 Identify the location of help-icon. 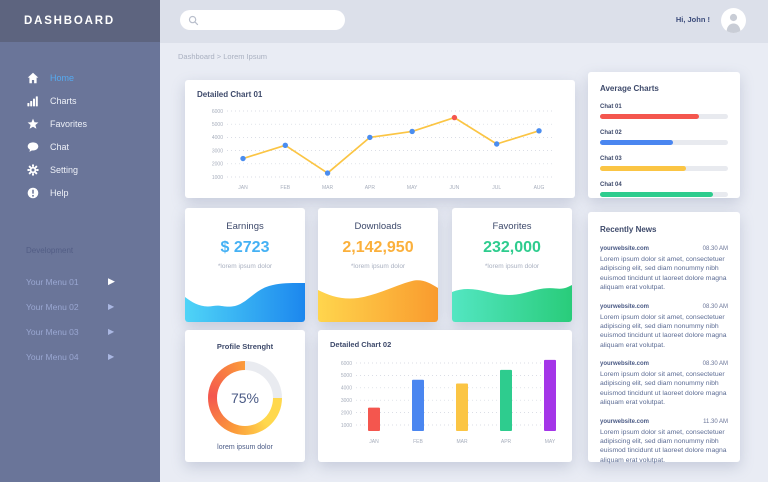
(32, 192).